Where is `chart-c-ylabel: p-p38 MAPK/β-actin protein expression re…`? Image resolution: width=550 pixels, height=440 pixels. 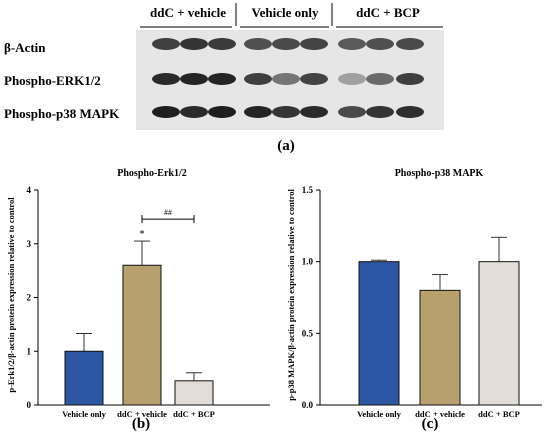
chart-c-ylabel: p-p38 MAPK/β-actin protein expression re… is located at coordinates (291, 295).